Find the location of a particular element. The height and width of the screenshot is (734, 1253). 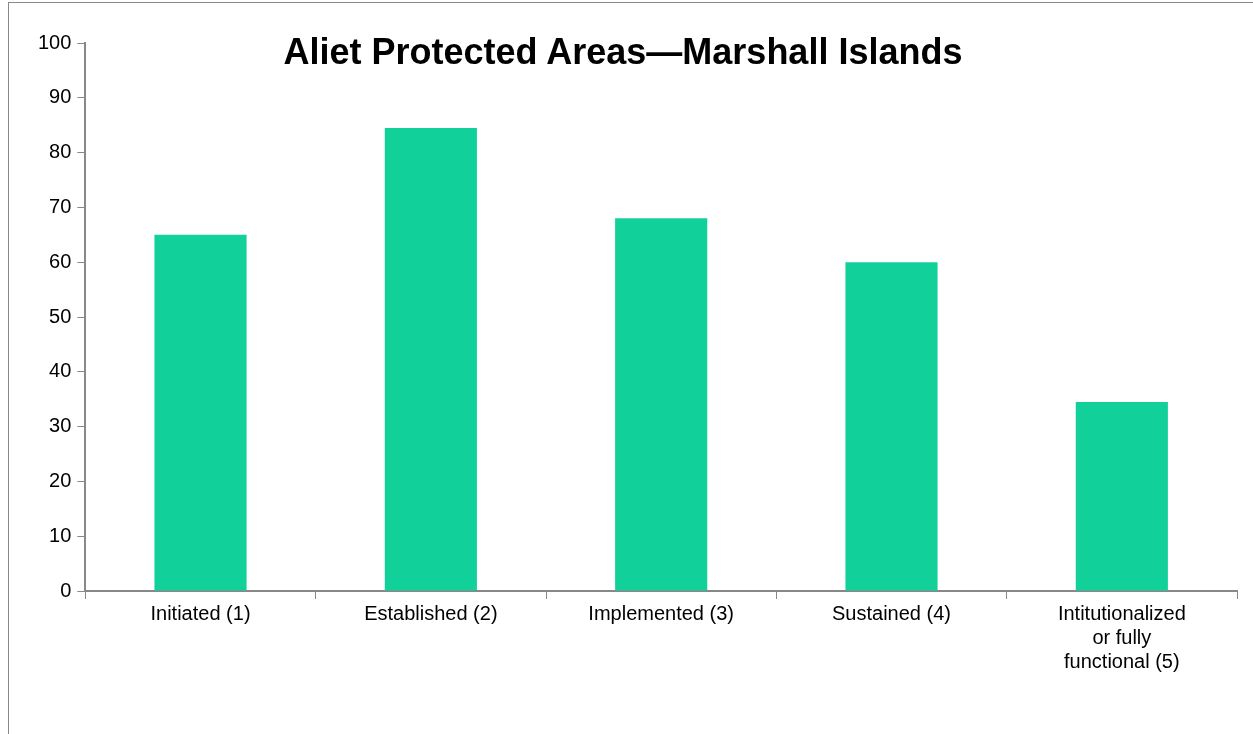

y-tick-label: 60 is located at coordinates (60, 260).